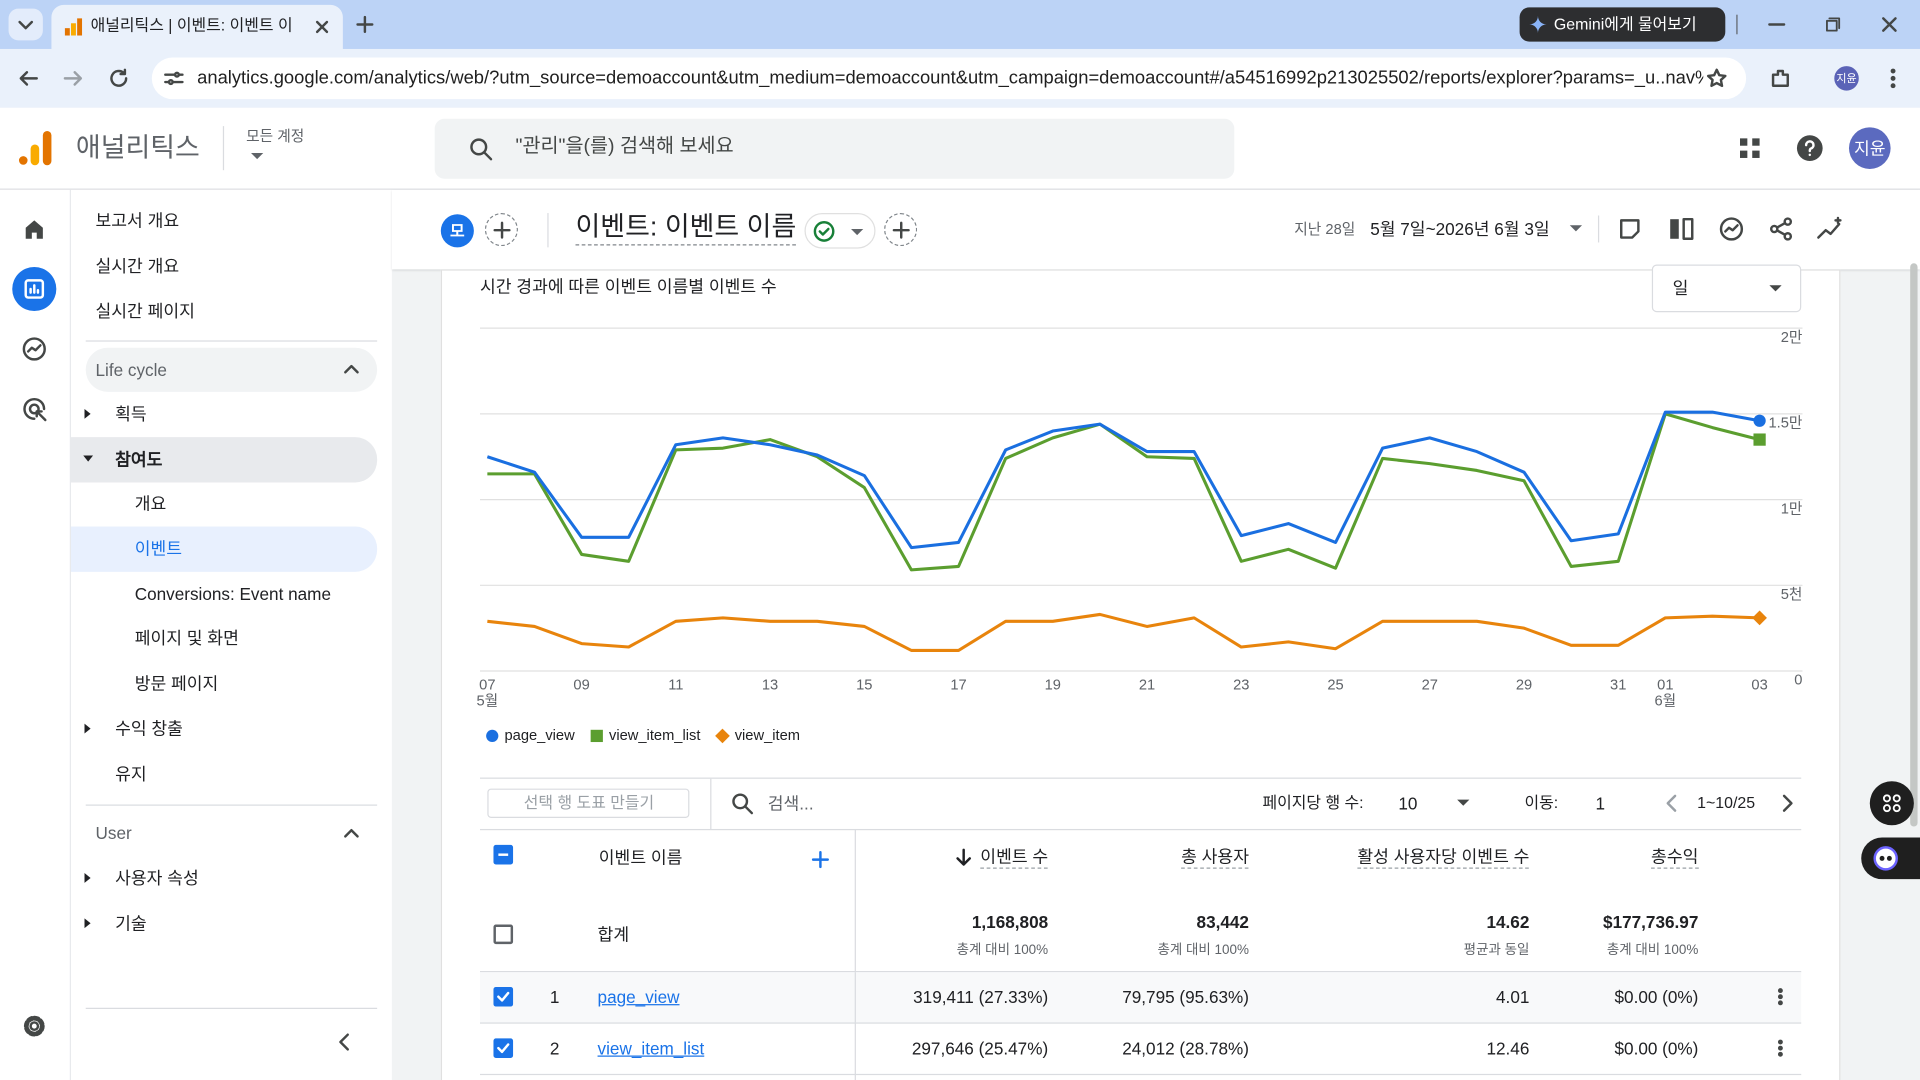 Image resolution: width=1920 pixels, height=1080 pixels. I want to click on forward-button, so click(73, 79).